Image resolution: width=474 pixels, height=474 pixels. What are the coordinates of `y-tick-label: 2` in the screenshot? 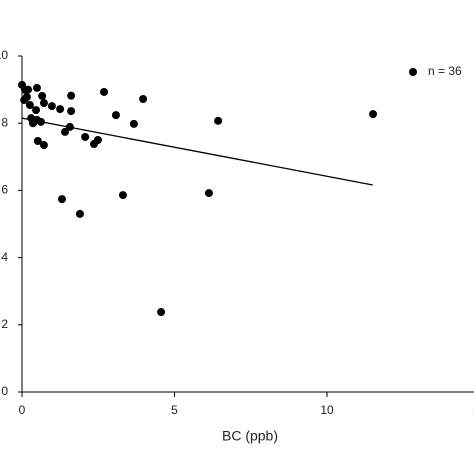 It's located at (4, 324).